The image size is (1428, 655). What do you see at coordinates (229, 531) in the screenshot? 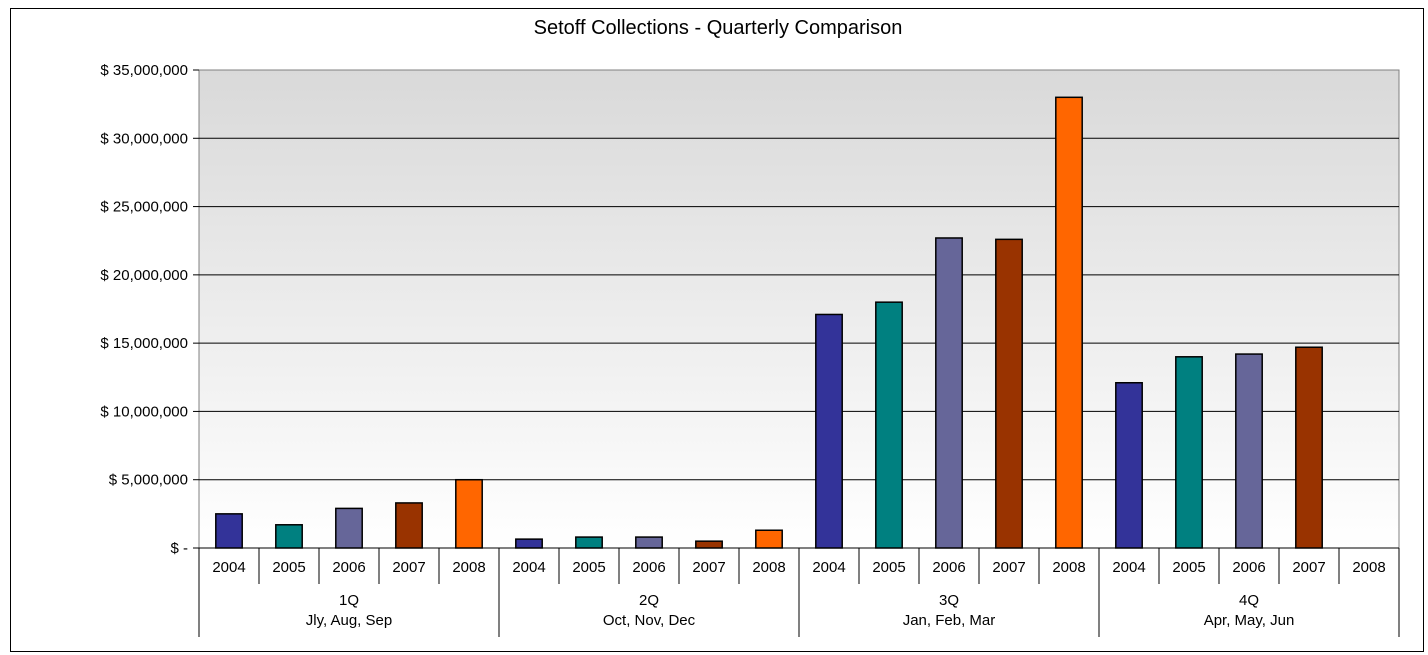
I see `bar-1Q-2004` at bounding box center [229, 531].